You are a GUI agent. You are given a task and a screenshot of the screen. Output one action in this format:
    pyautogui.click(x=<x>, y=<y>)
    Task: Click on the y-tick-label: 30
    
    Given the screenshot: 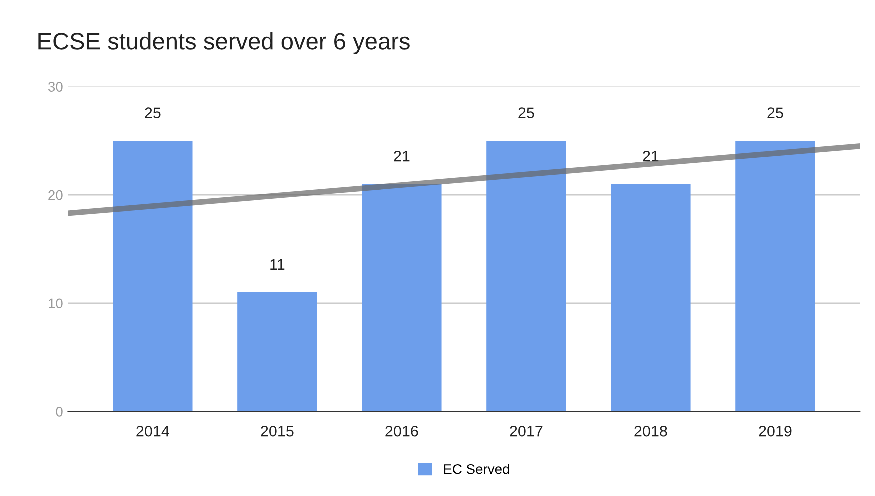 What is the action you would take?
    pyautogui.click(x=55, y=87)
    